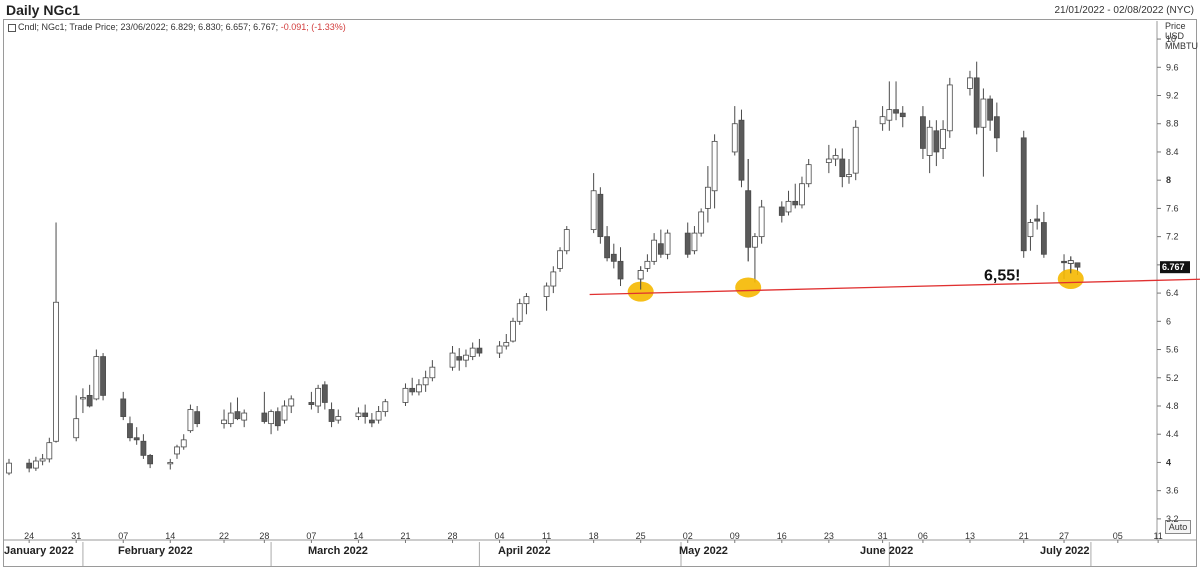 The height and width of the screenshot is (571, 1200). I want to click on y-tick-label: 6, so click(1168, 321).